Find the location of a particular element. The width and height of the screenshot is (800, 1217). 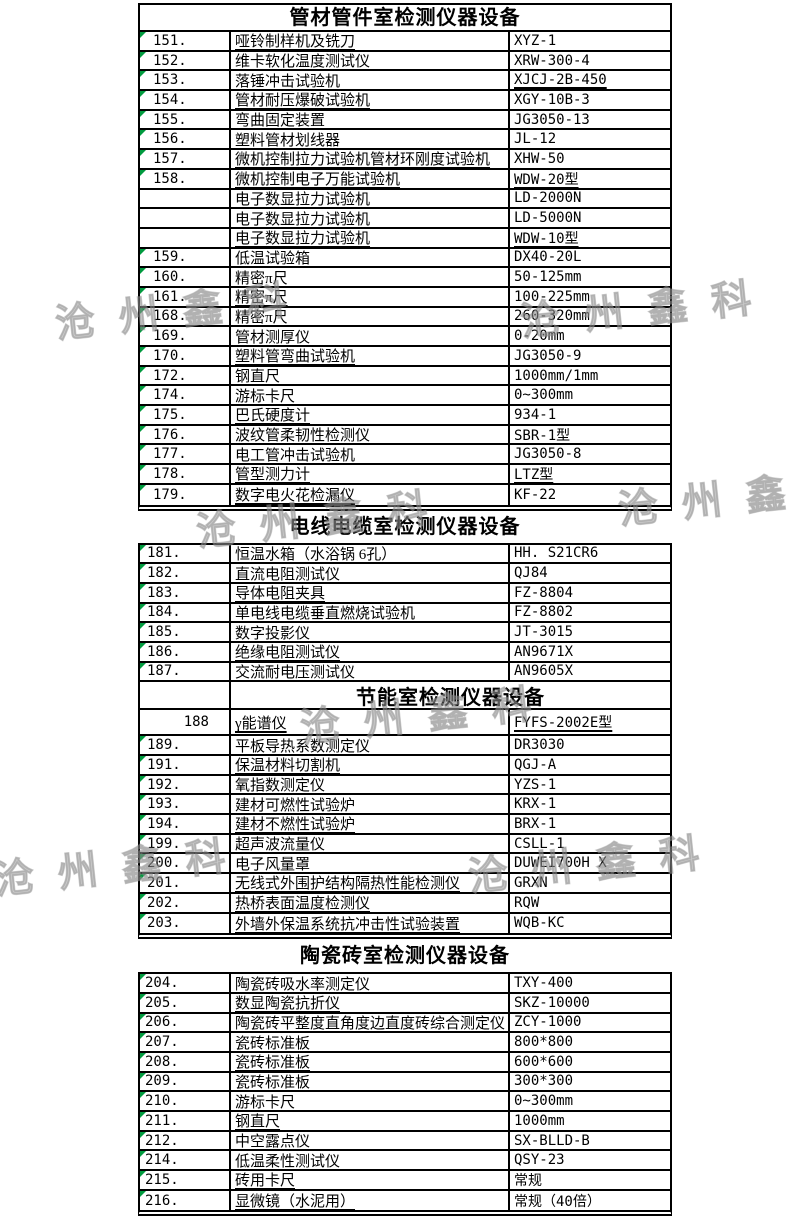

equipment-name-cell: 数显陶瓷抗折仪 is located at coordinates (370, 1002).